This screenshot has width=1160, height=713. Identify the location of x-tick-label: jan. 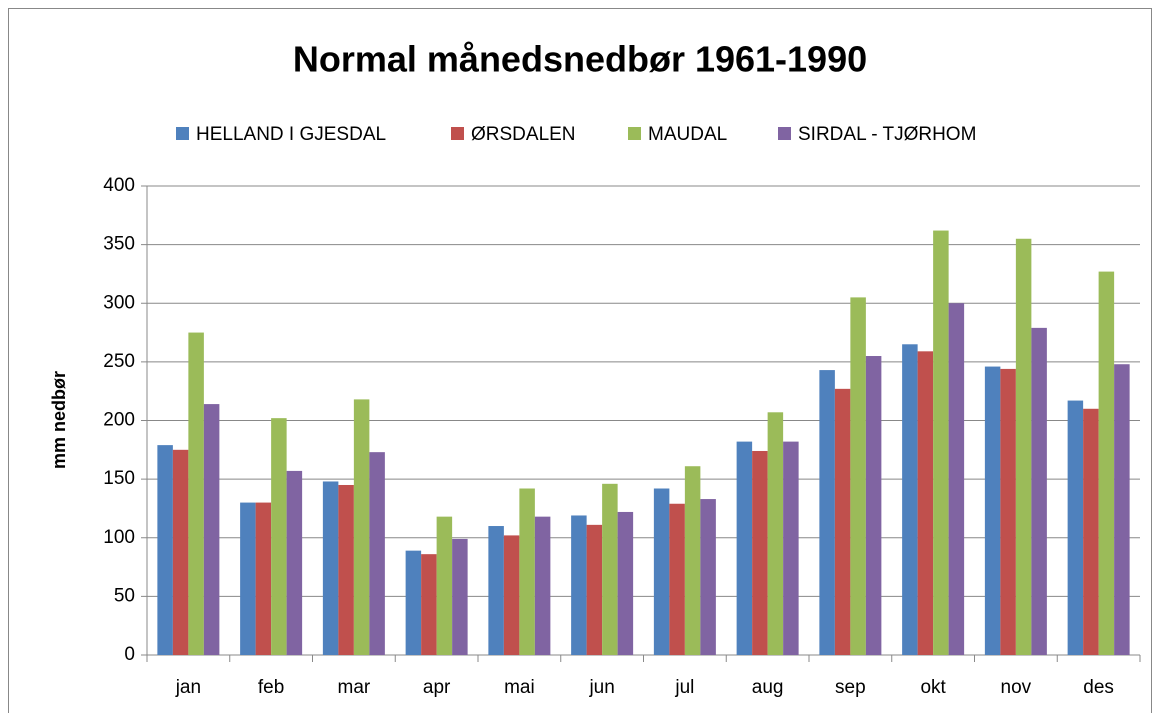
(188, 687).